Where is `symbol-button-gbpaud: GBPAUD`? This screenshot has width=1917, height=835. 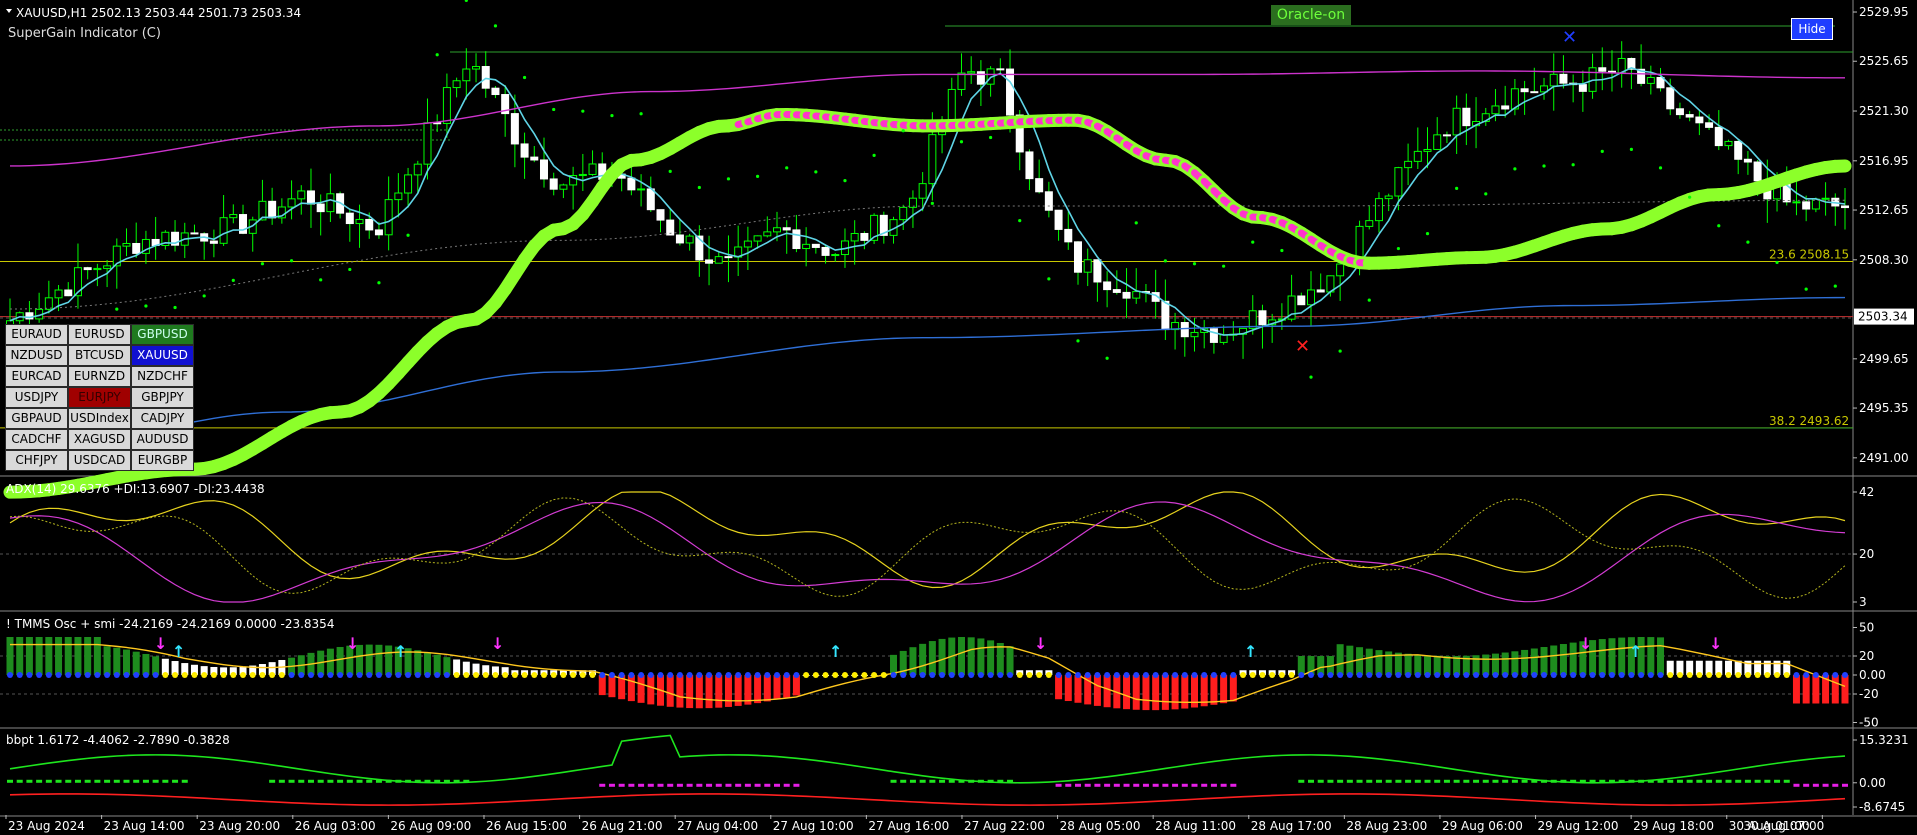 symbol-button-gbpaud: GBPAUD is located at coordinates (36, 418).